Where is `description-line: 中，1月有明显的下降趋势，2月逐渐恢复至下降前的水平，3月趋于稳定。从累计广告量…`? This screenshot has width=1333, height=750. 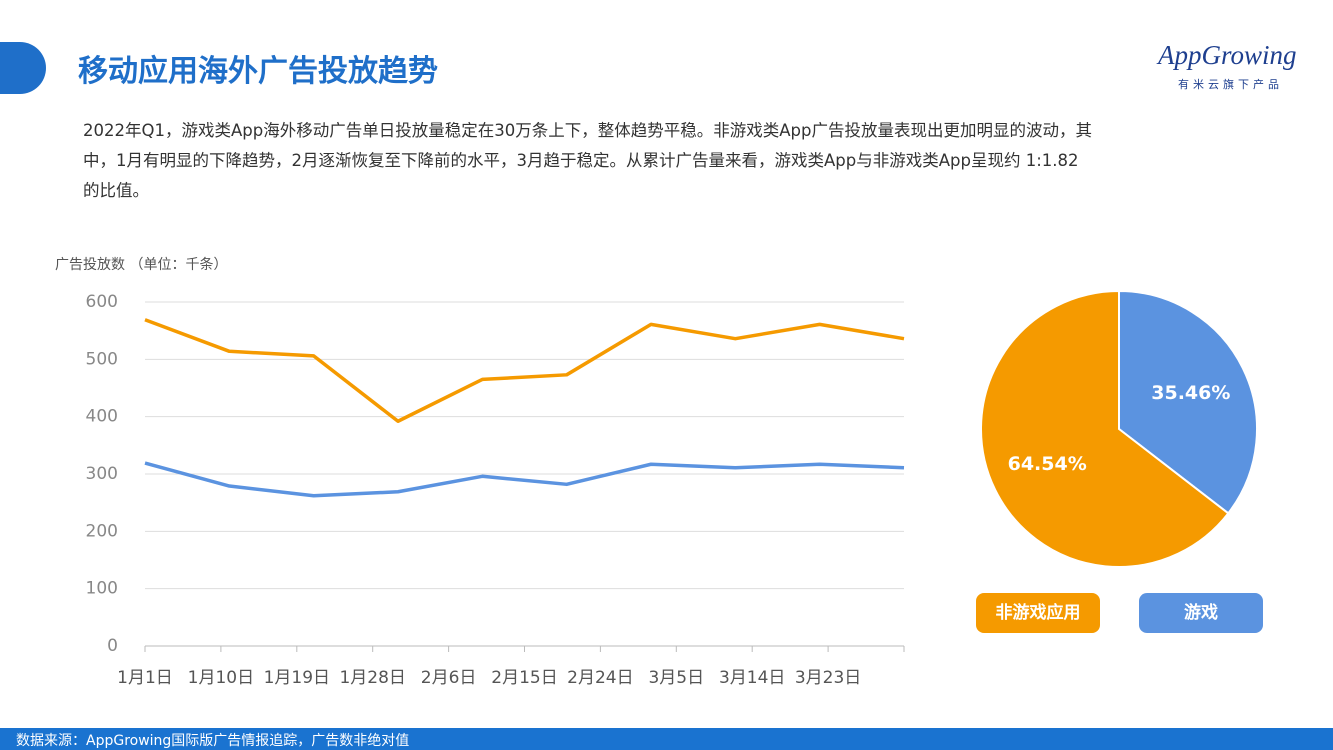 description-line: 中，1月有明显的下降趋势，2月逐渐恢复至下降前的水平，3月趋于稳定。从累计广告量… is located at coordinates (581, 160).